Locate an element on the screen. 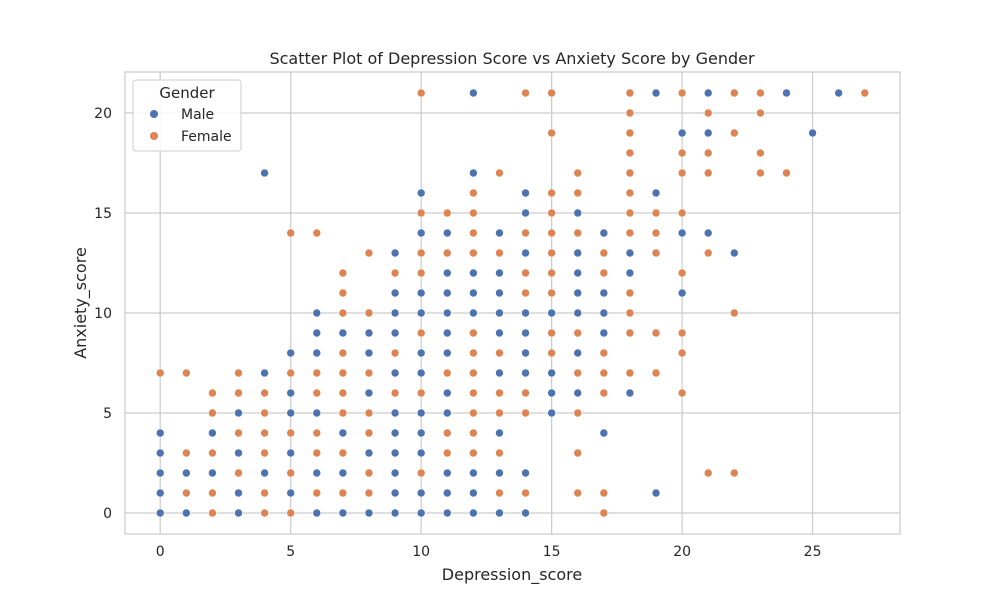  y-axis-label: Anxiety_score is located at coordinates (81, 303).